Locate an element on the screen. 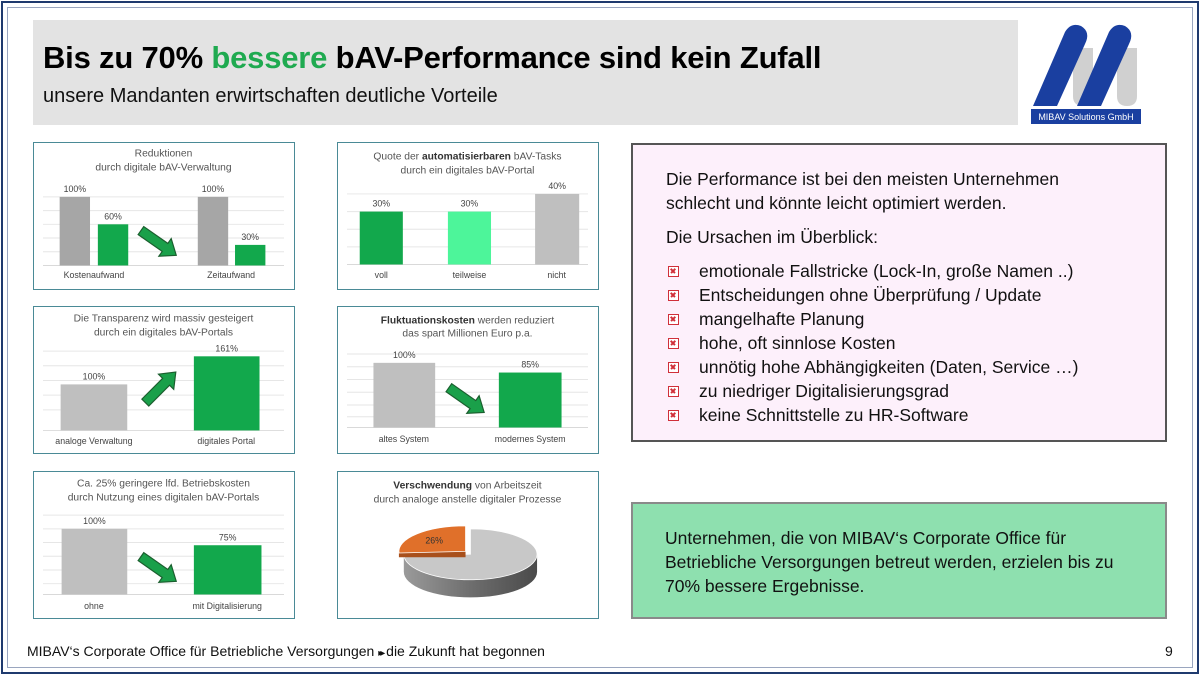 Image resolution: width=1200 pixels, height=675 pixels. chart-title-segment: durch ein digitales bAV-Portal is located at coordinates (468, 170).